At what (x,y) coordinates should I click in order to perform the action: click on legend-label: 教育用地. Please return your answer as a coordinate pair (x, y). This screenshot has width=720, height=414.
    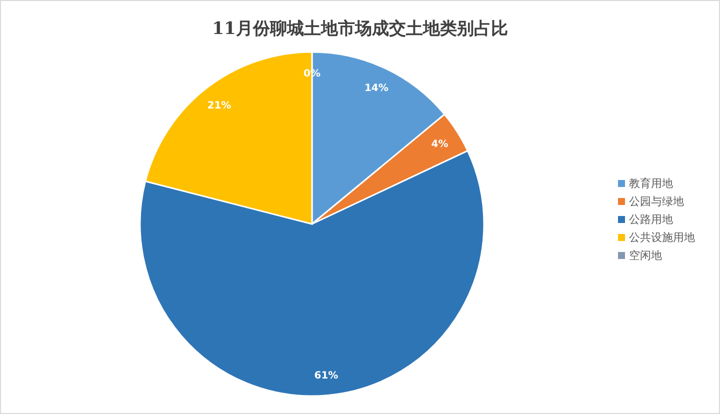
    Looking at the image, I should click on (651, 183).